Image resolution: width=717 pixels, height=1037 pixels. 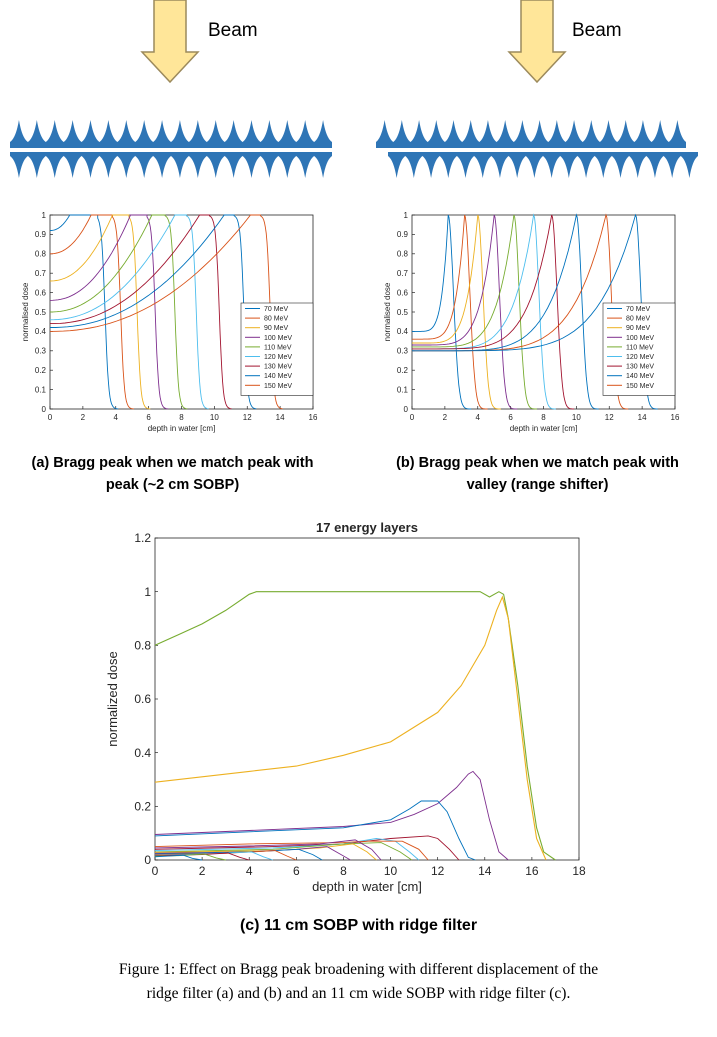 What do you see at coordinates (142, 538) in the screenshot?
I see `y-tick-label: 1.2` at bounding box center [142, 538].